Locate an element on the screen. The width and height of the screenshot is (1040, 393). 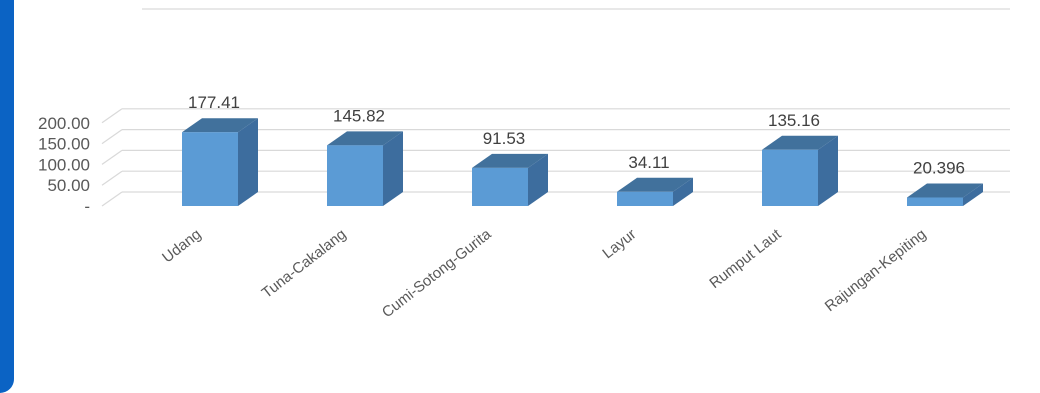
data-label: 34.11 is located at coordinates (648, 162).